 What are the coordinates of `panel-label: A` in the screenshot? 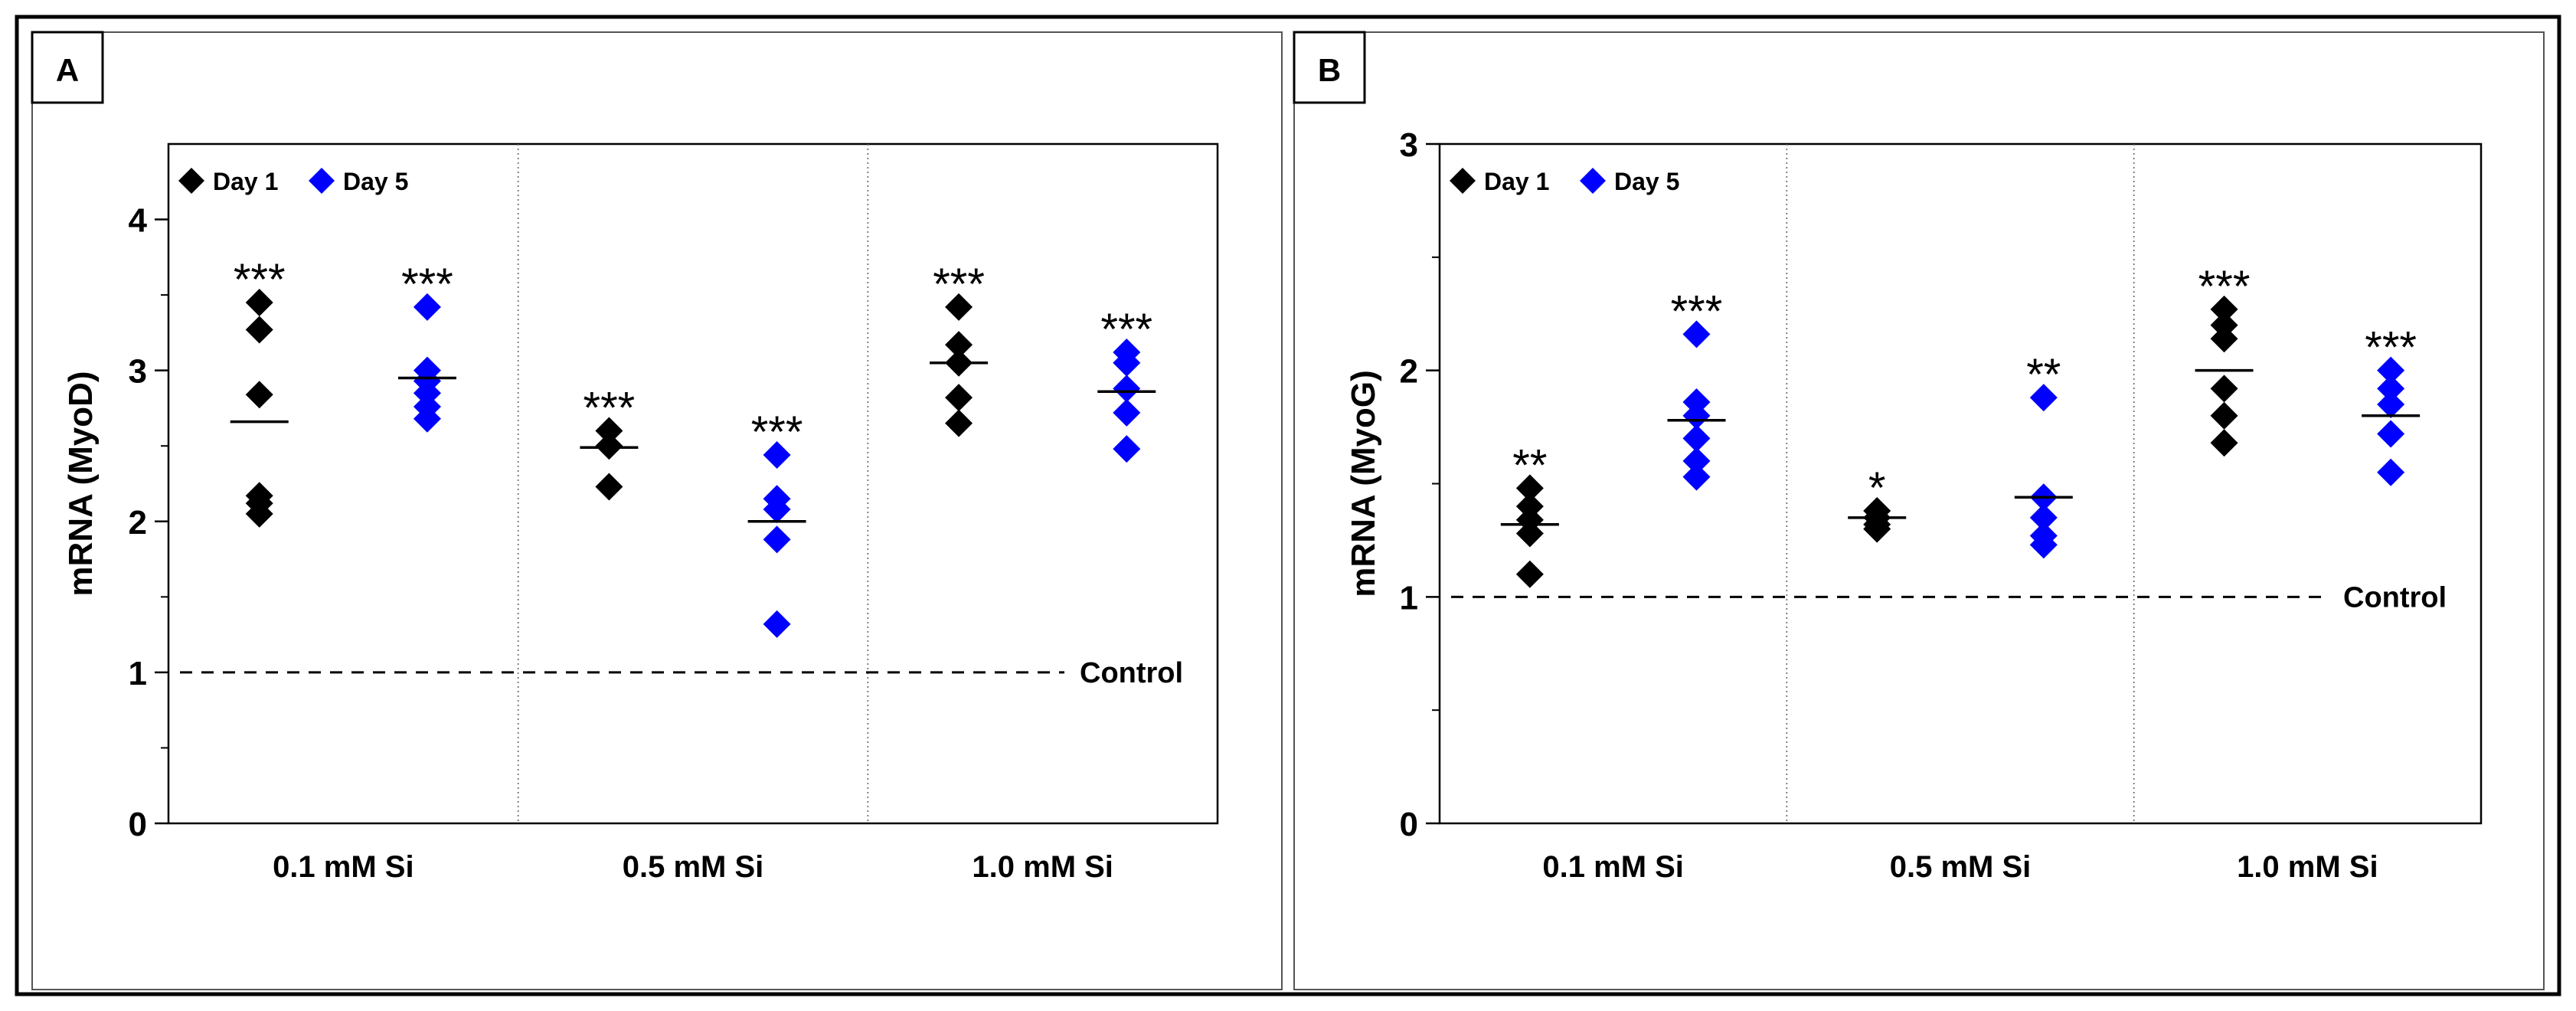 It's located at (67, 70).